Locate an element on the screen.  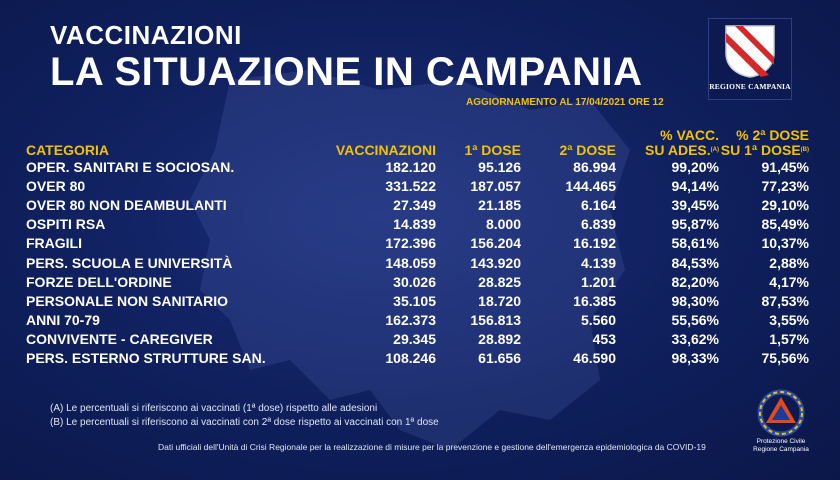
cell-dose1: 18.720 is located at coordinates (499, 300).